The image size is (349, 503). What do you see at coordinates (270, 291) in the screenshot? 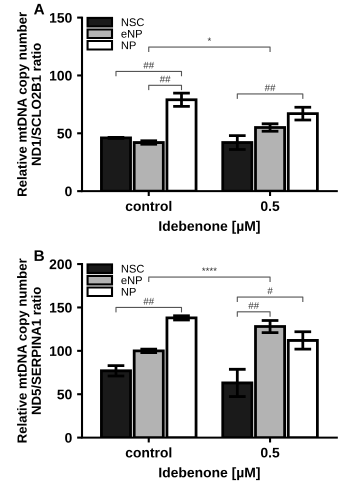
I see `annotation: #` at bounding box center [270, 291].